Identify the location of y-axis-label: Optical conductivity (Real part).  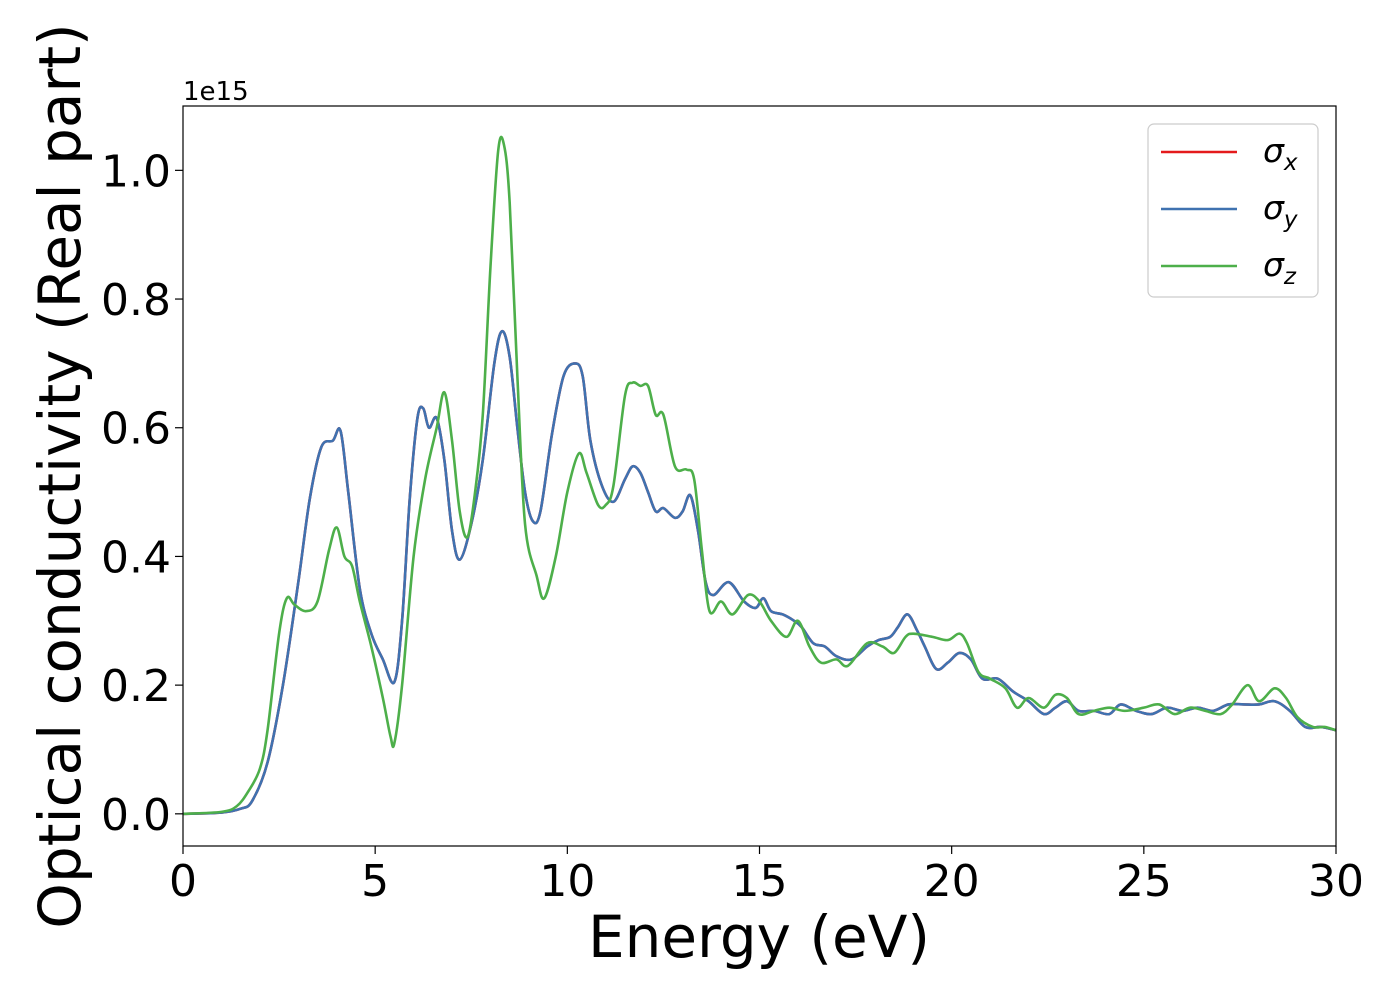
(60, 475).